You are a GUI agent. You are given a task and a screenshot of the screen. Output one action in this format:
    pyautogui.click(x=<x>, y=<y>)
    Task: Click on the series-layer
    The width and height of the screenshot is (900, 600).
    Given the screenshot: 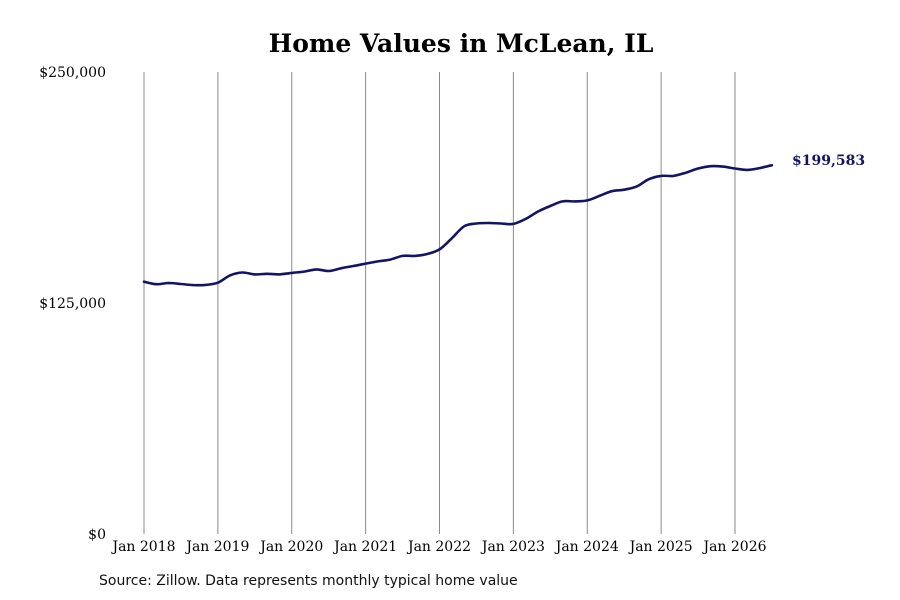 What is the action you would take?
    pyautogui.click(x=458, y=225)
    